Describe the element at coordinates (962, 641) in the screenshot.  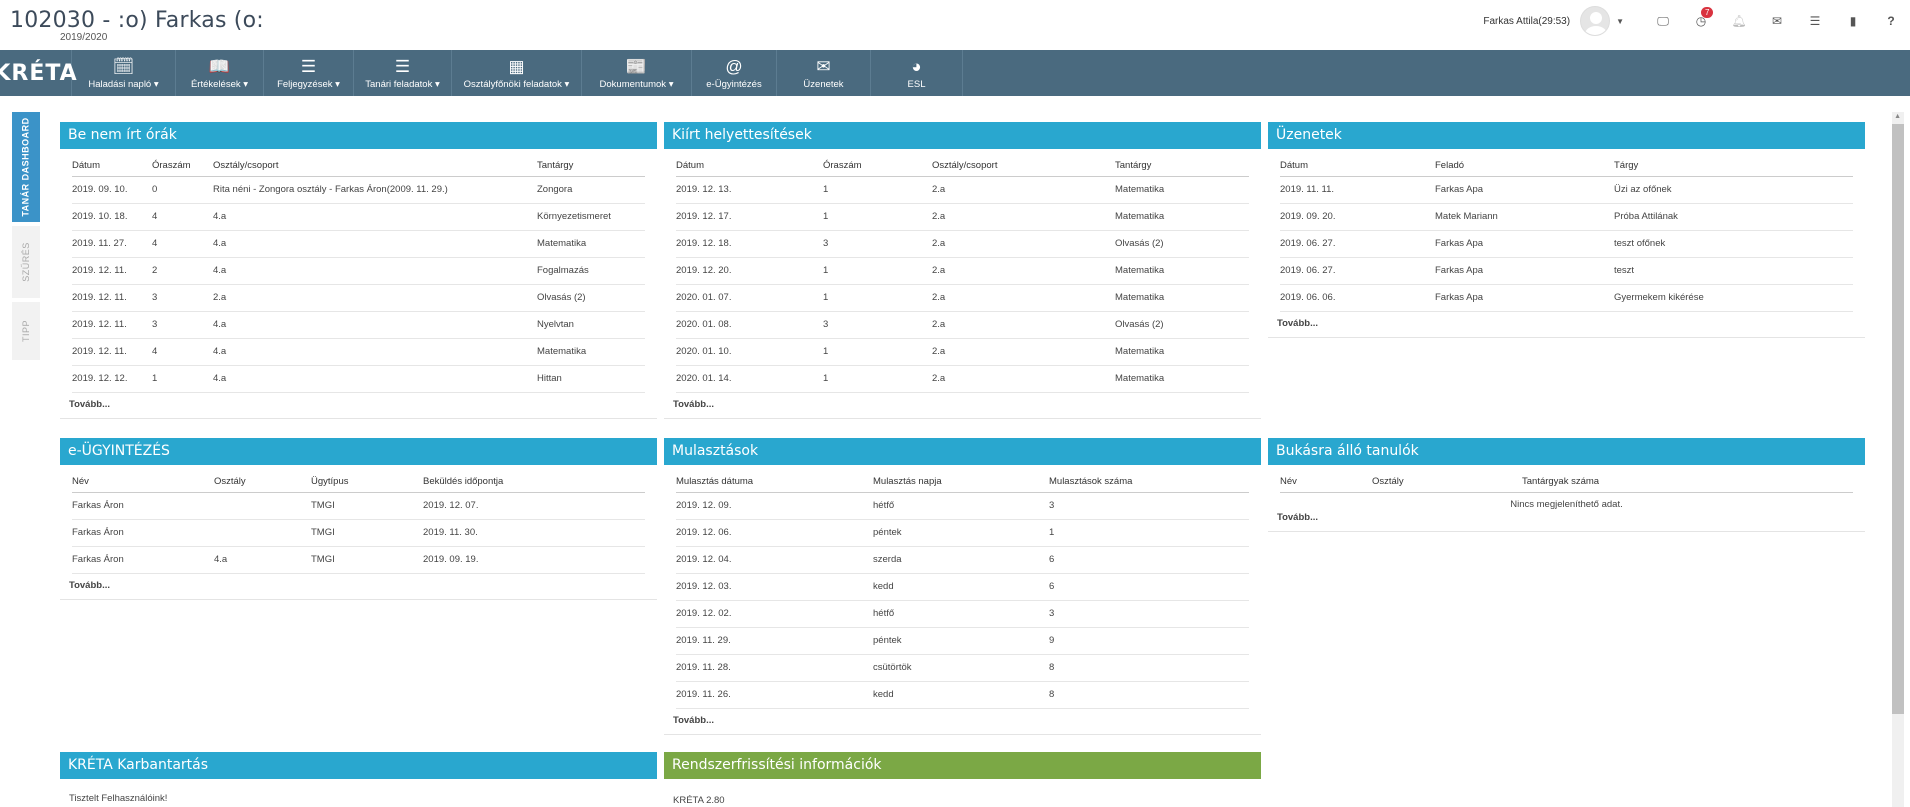
I see `table-row: 2019. 11. 29. péntek 9` at that location.